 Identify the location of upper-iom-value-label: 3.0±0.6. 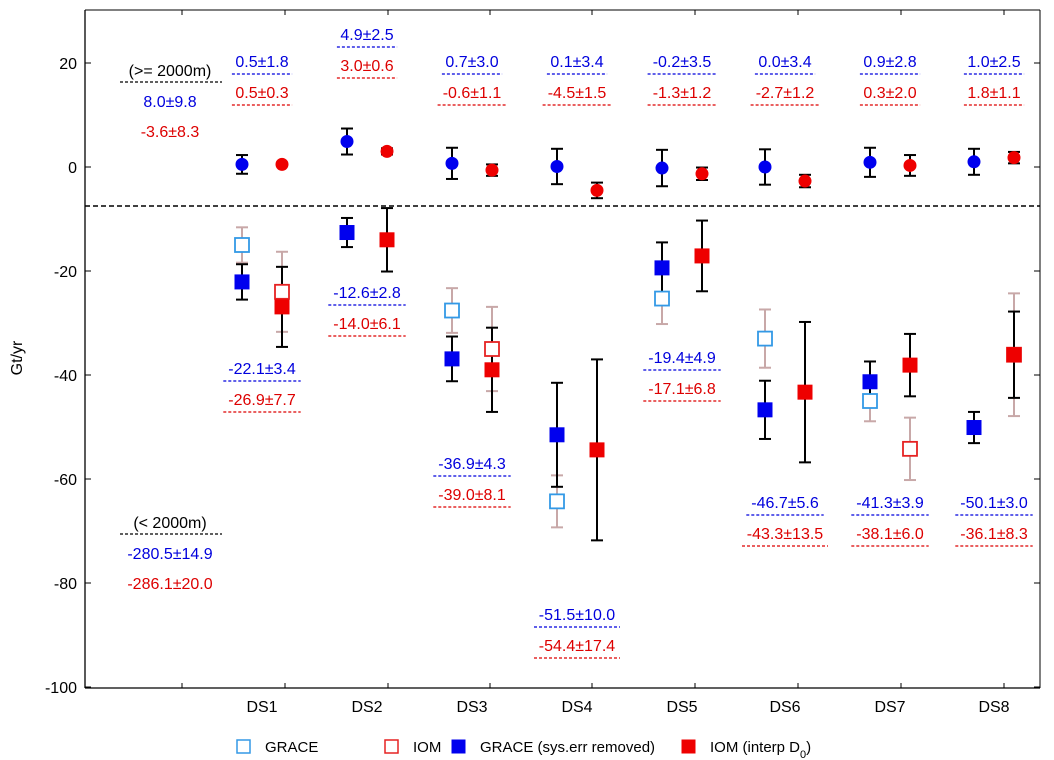
(366, 66).